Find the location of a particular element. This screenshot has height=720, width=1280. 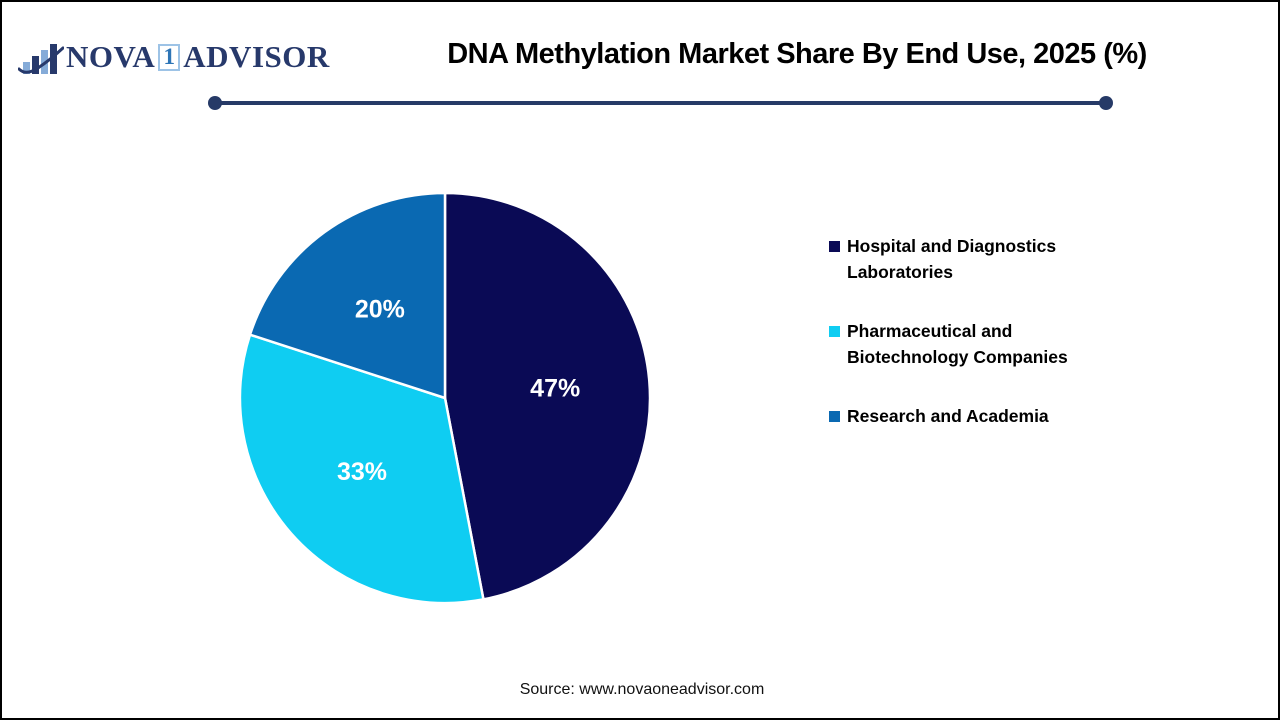

legend-label: Research and Academia is located at coordinates (948, 416).